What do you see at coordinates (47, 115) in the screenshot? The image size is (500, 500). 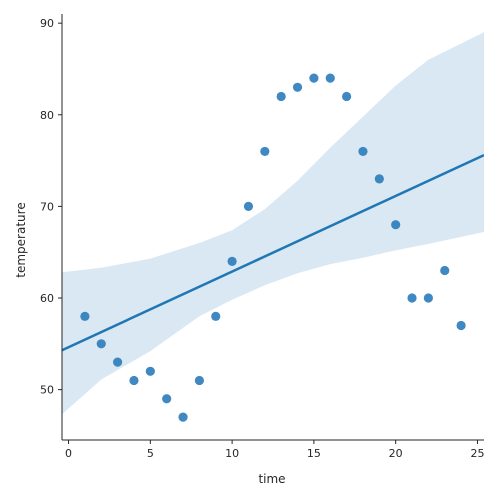 I see `y-tick-label: 80` at bounding box center [47, 115].